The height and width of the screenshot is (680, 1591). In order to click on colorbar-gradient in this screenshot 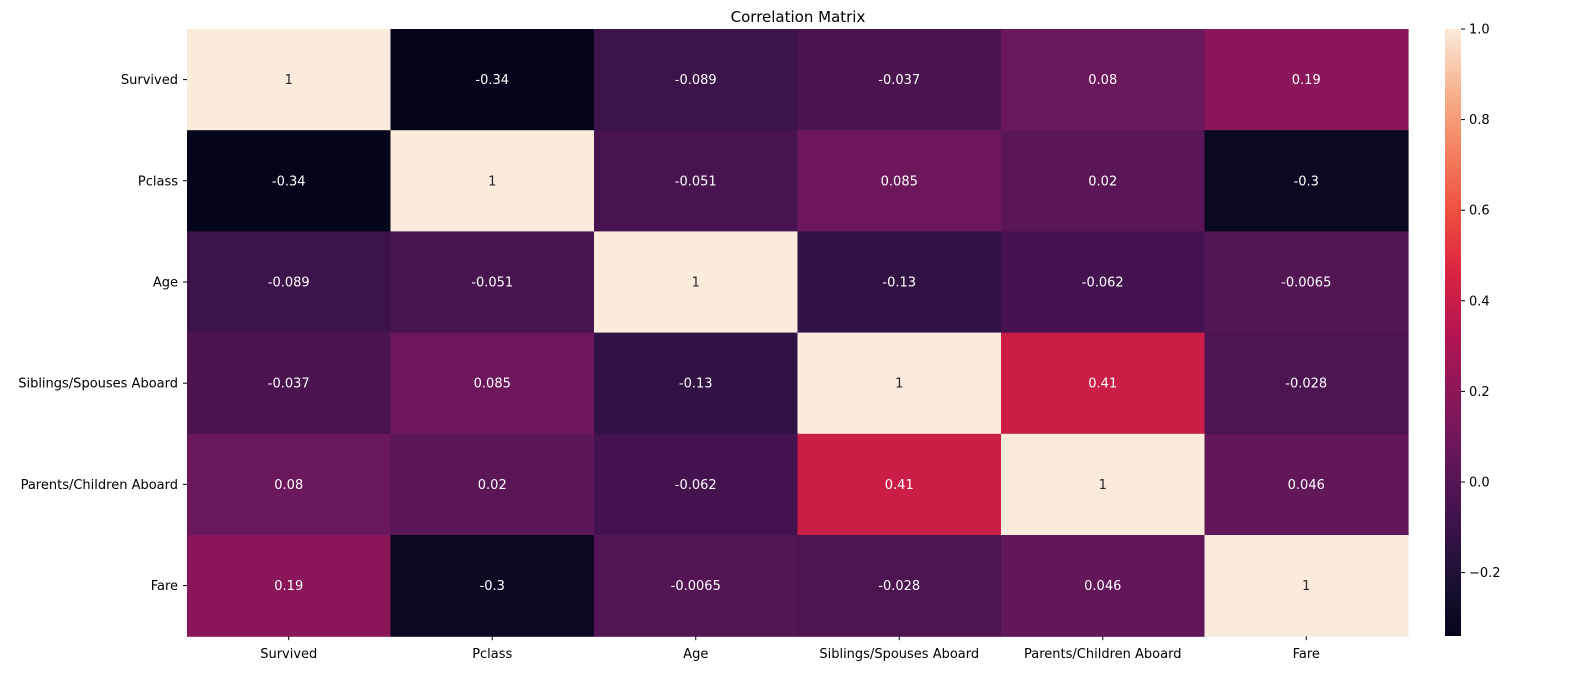, I will do `click(1453, 332)`.